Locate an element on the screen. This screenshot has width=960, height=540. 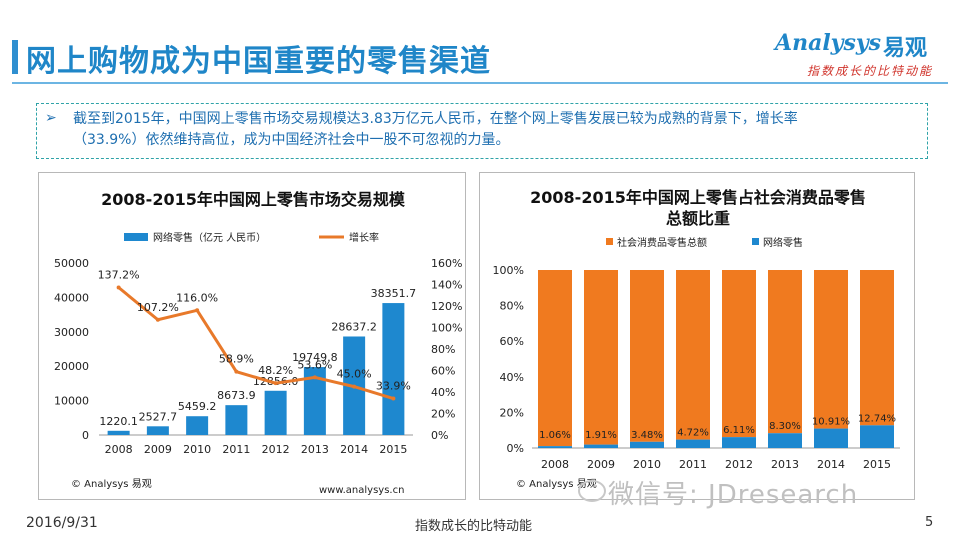
y-tick-label: 60% is located at coordinates (512, 341).